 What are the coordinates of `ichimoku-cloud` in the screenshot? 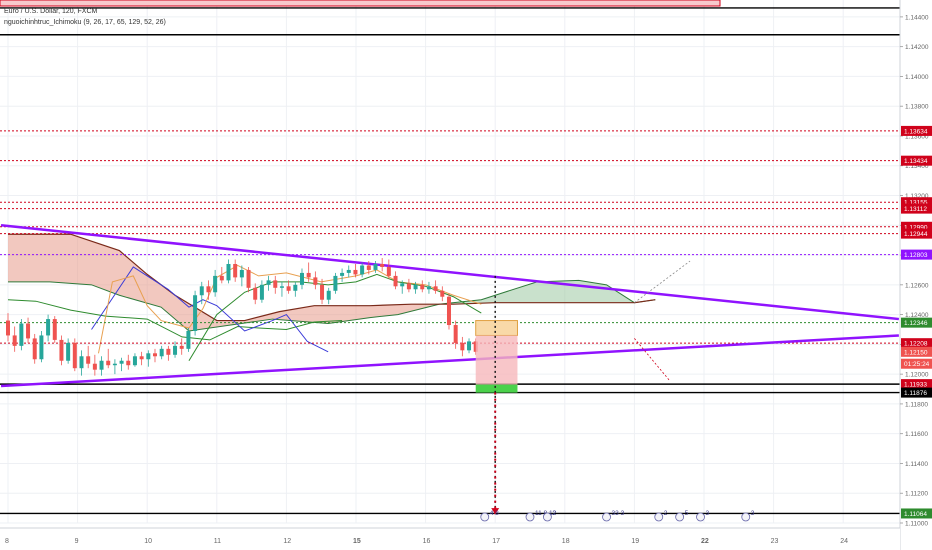 It's located at (332, 282).